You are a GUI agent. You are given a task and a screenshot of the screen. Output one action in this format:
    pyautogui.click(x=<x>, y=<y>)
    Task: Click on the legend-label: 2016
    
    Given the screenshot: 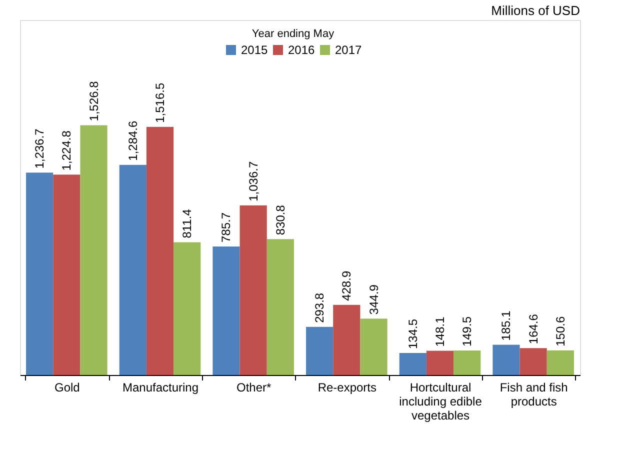 What is the action you would take?
    pyautogui.click(x=302, y=50)
    